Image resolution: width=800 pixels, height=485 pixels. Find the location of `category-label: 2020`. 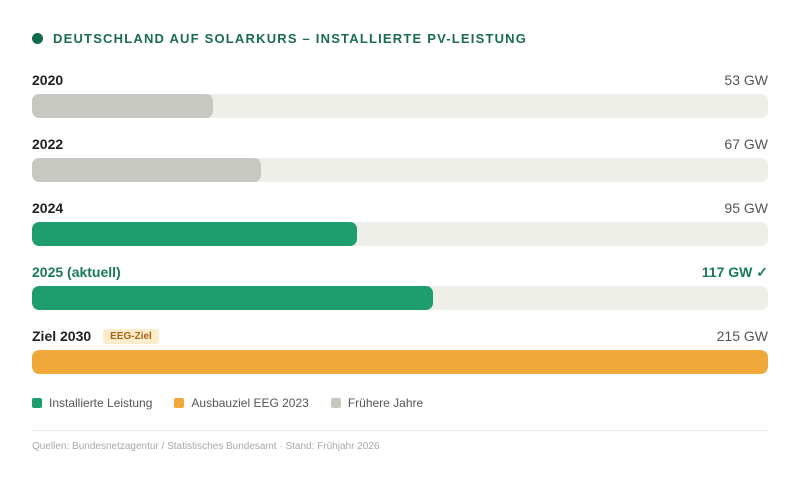

category-label: 2020 is located at coordinates (47, 80).